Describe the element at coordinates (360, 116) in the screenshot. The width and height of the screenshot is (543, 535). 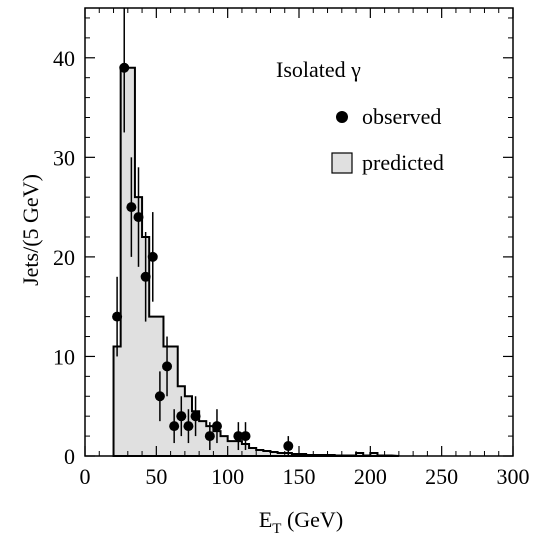
I see `legend: Isolated γ observed predicted` at that location.